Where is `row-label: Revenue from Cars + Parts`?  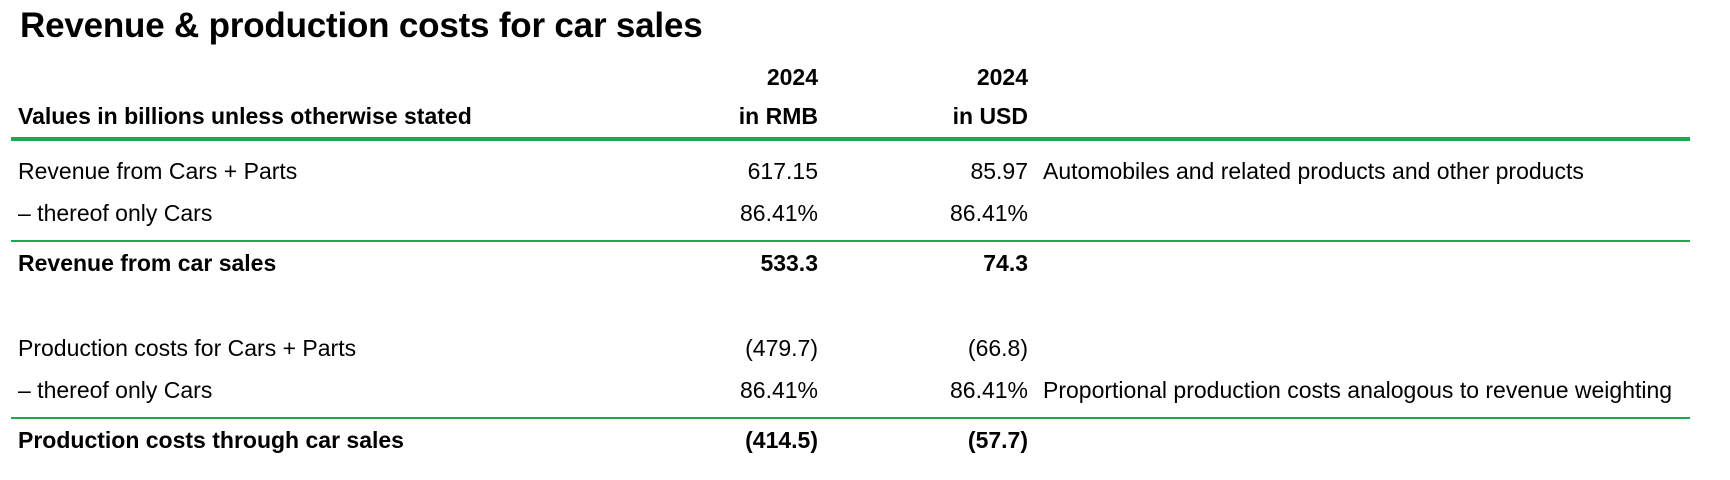 row-label: Revenue from Cars + Parts is located at coordinates (158, 171).